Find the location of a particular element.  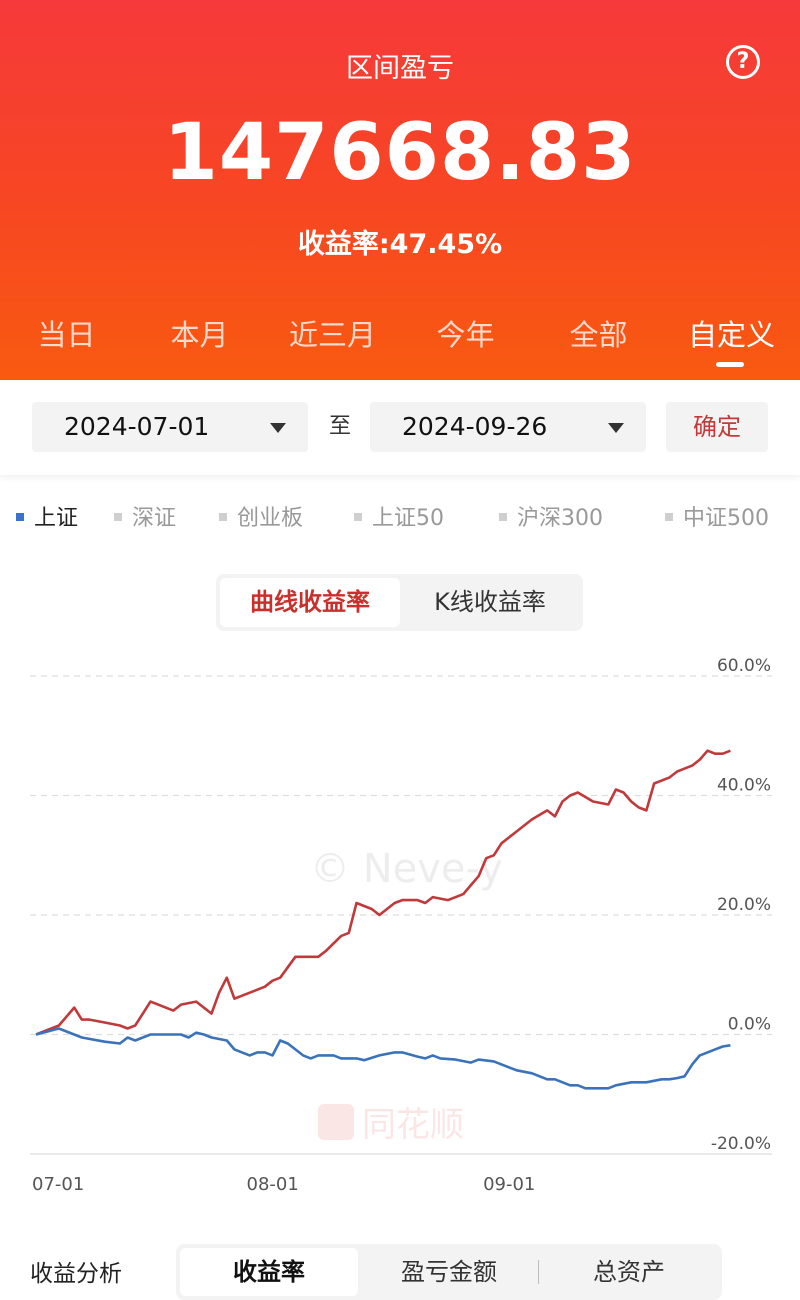

benchmark-label: 上证 is located at coordinates (56, 518).